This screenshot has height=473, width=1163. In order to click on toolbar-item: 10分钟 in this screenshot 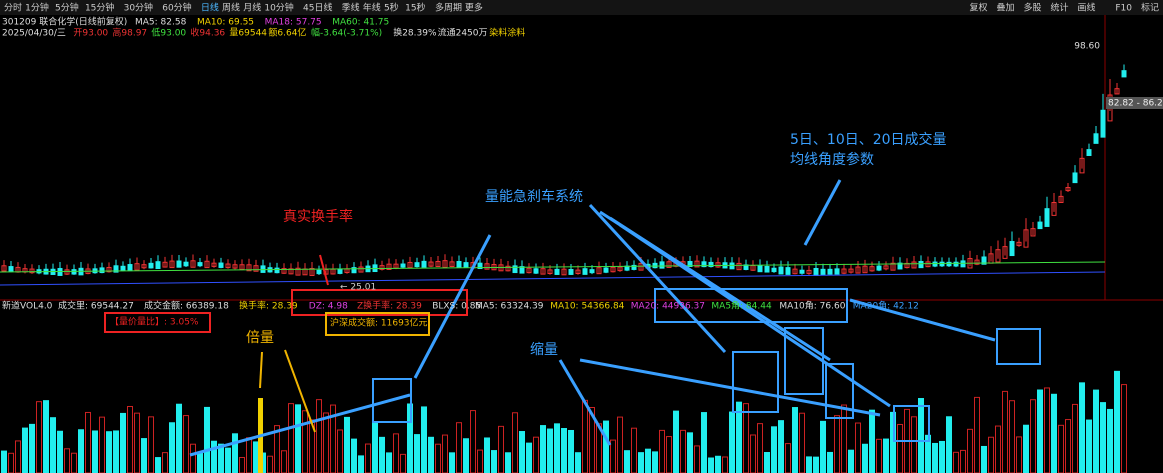, I will do `click(278, 8)`.